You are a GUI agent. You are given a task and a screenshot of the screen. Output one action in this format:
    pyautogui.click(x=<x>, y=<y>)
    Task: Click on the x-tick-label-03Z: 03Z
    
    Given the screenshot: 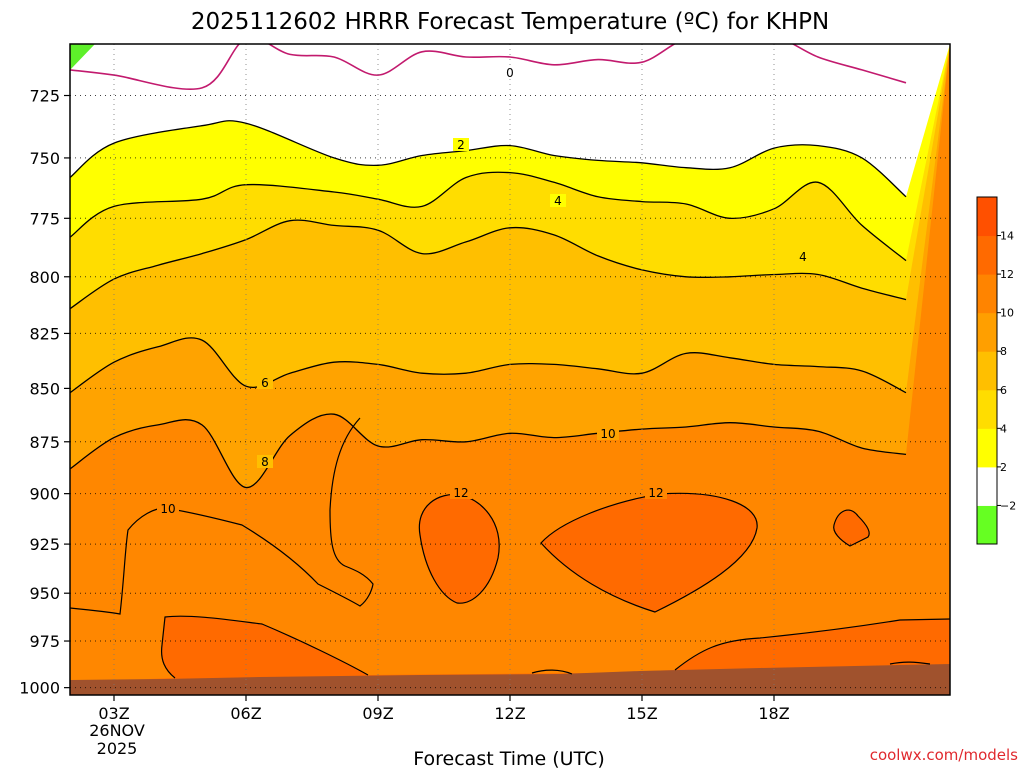 What is the action you would take?
    pyautogui.click(x=113, y=713)
    